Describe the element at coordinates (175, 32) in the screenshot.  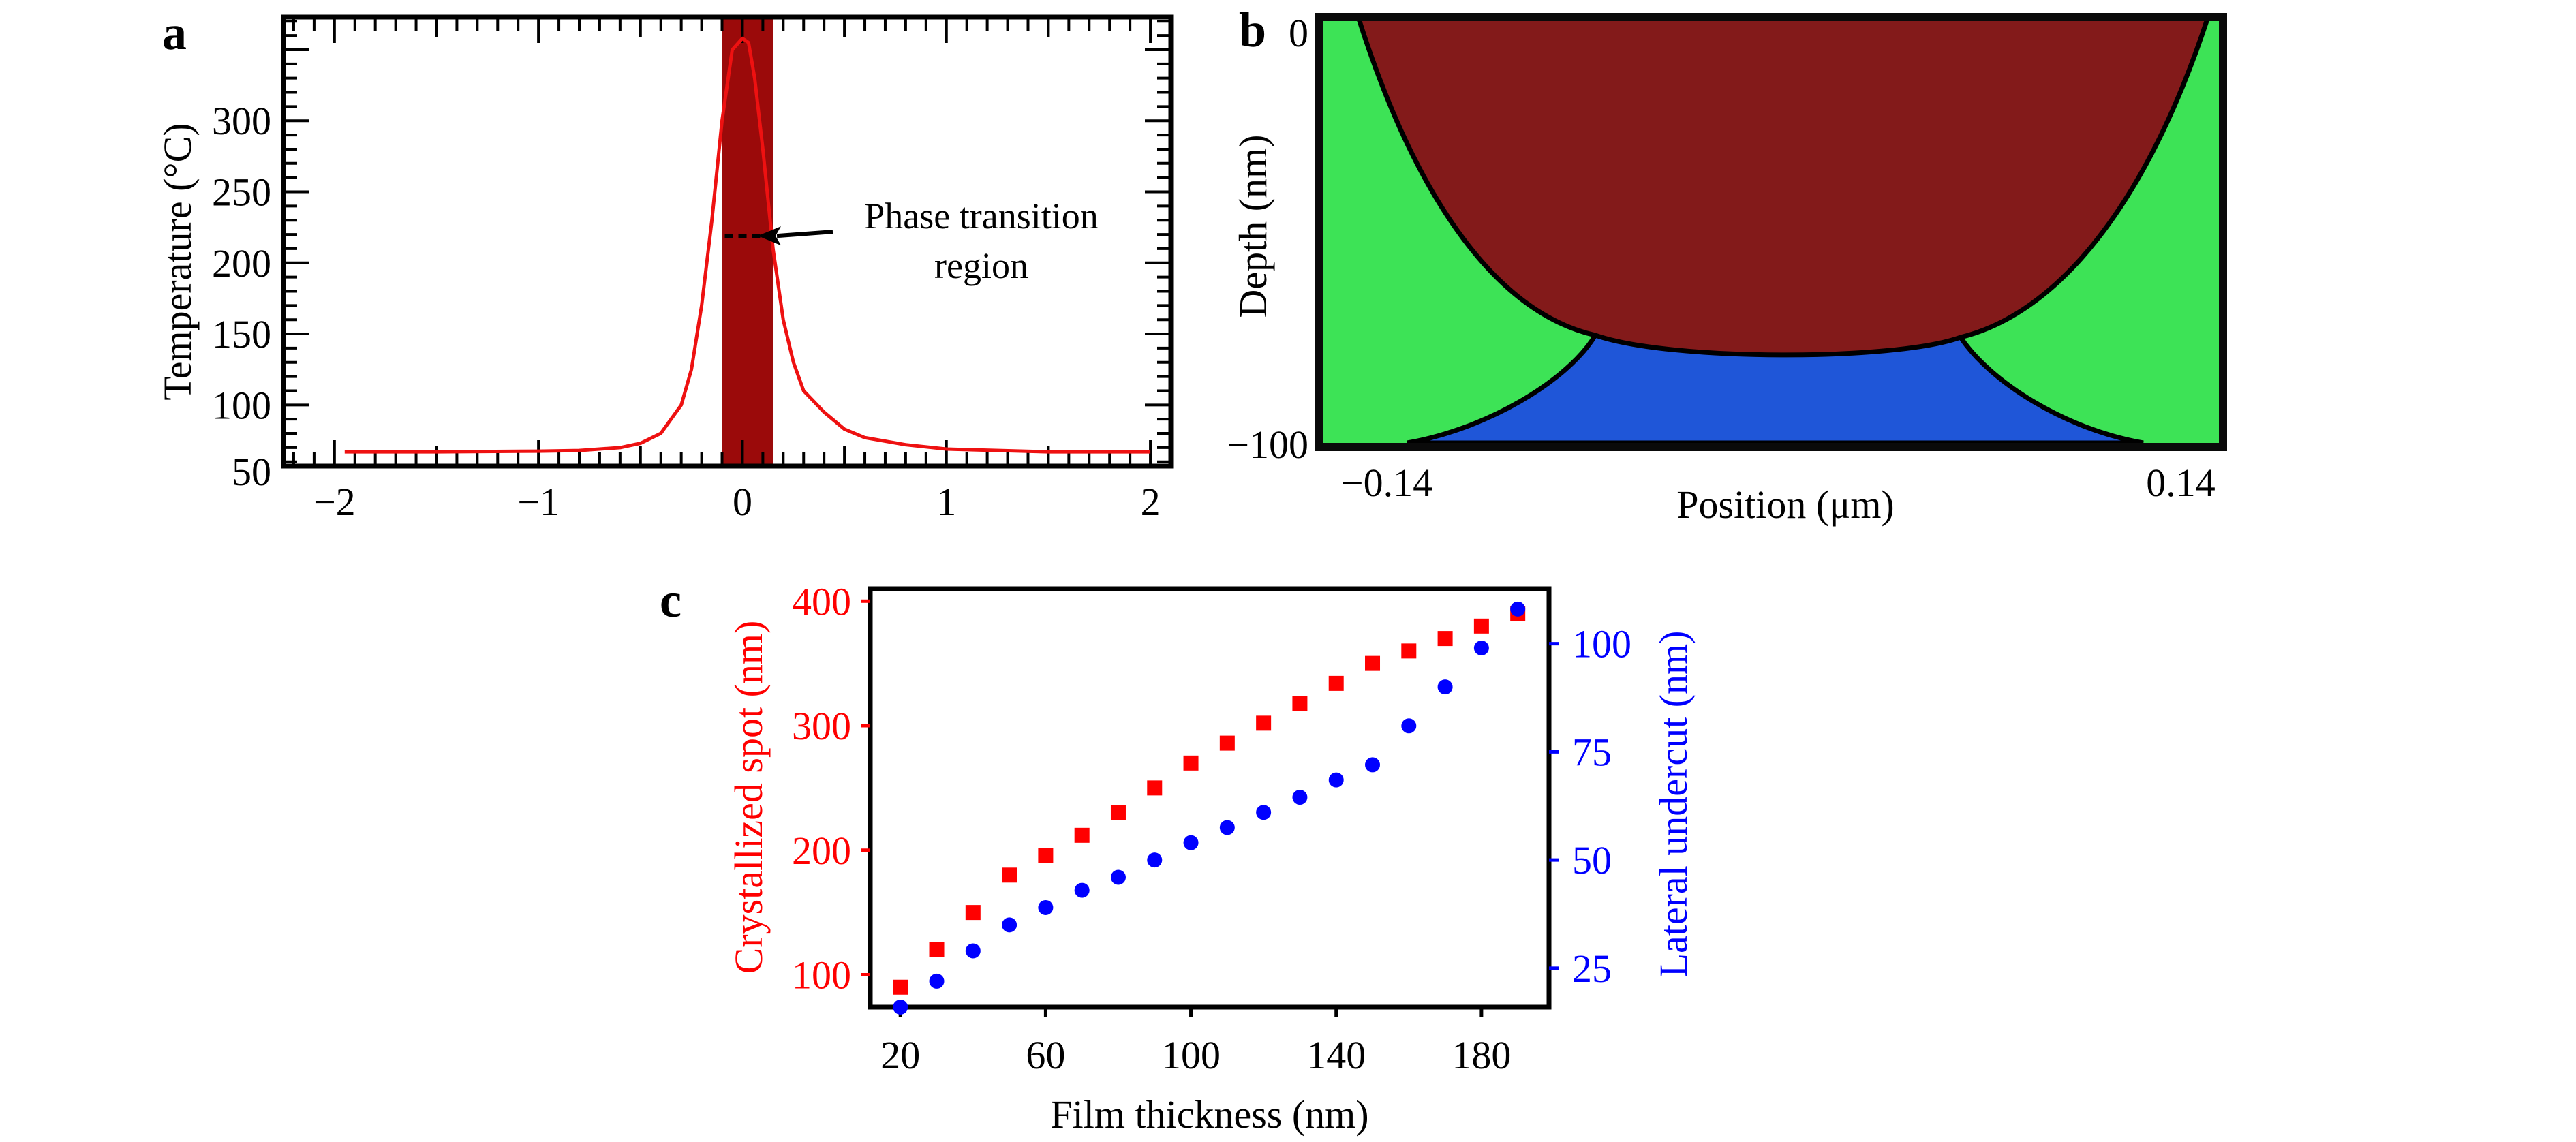
I see `panel-a-letter: a` at that location.